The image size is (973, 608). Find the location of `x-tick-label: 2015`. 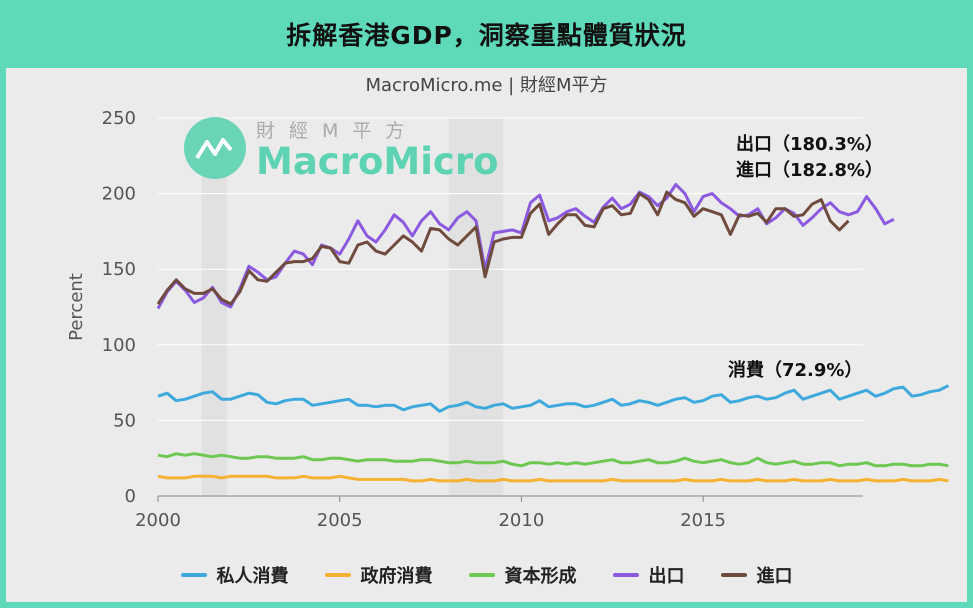

x-tick-label: 2015 is located at coordinates (703, 520).